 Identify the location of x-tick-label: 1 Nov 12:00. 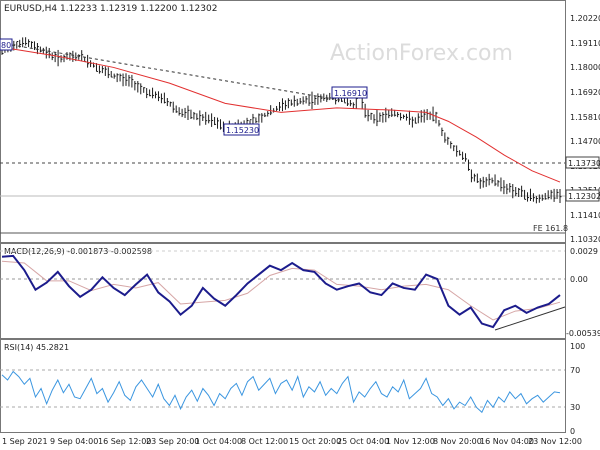
(410, 441).